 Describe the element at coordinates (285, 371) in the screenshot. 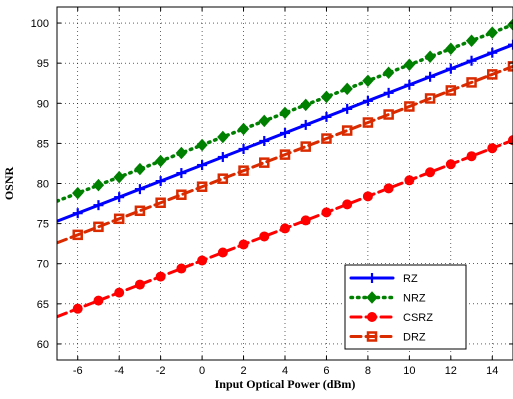

I see `x-tick-label: 4` at that location.